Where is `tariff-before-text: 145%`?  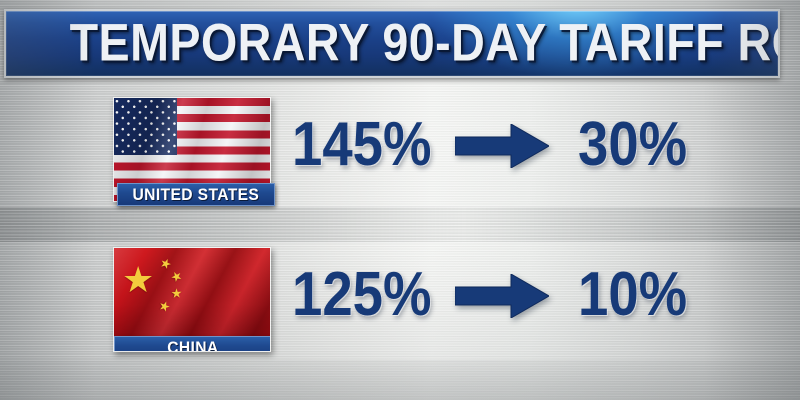
tariff-before-text: 145% is located at coordinates (362, 144).